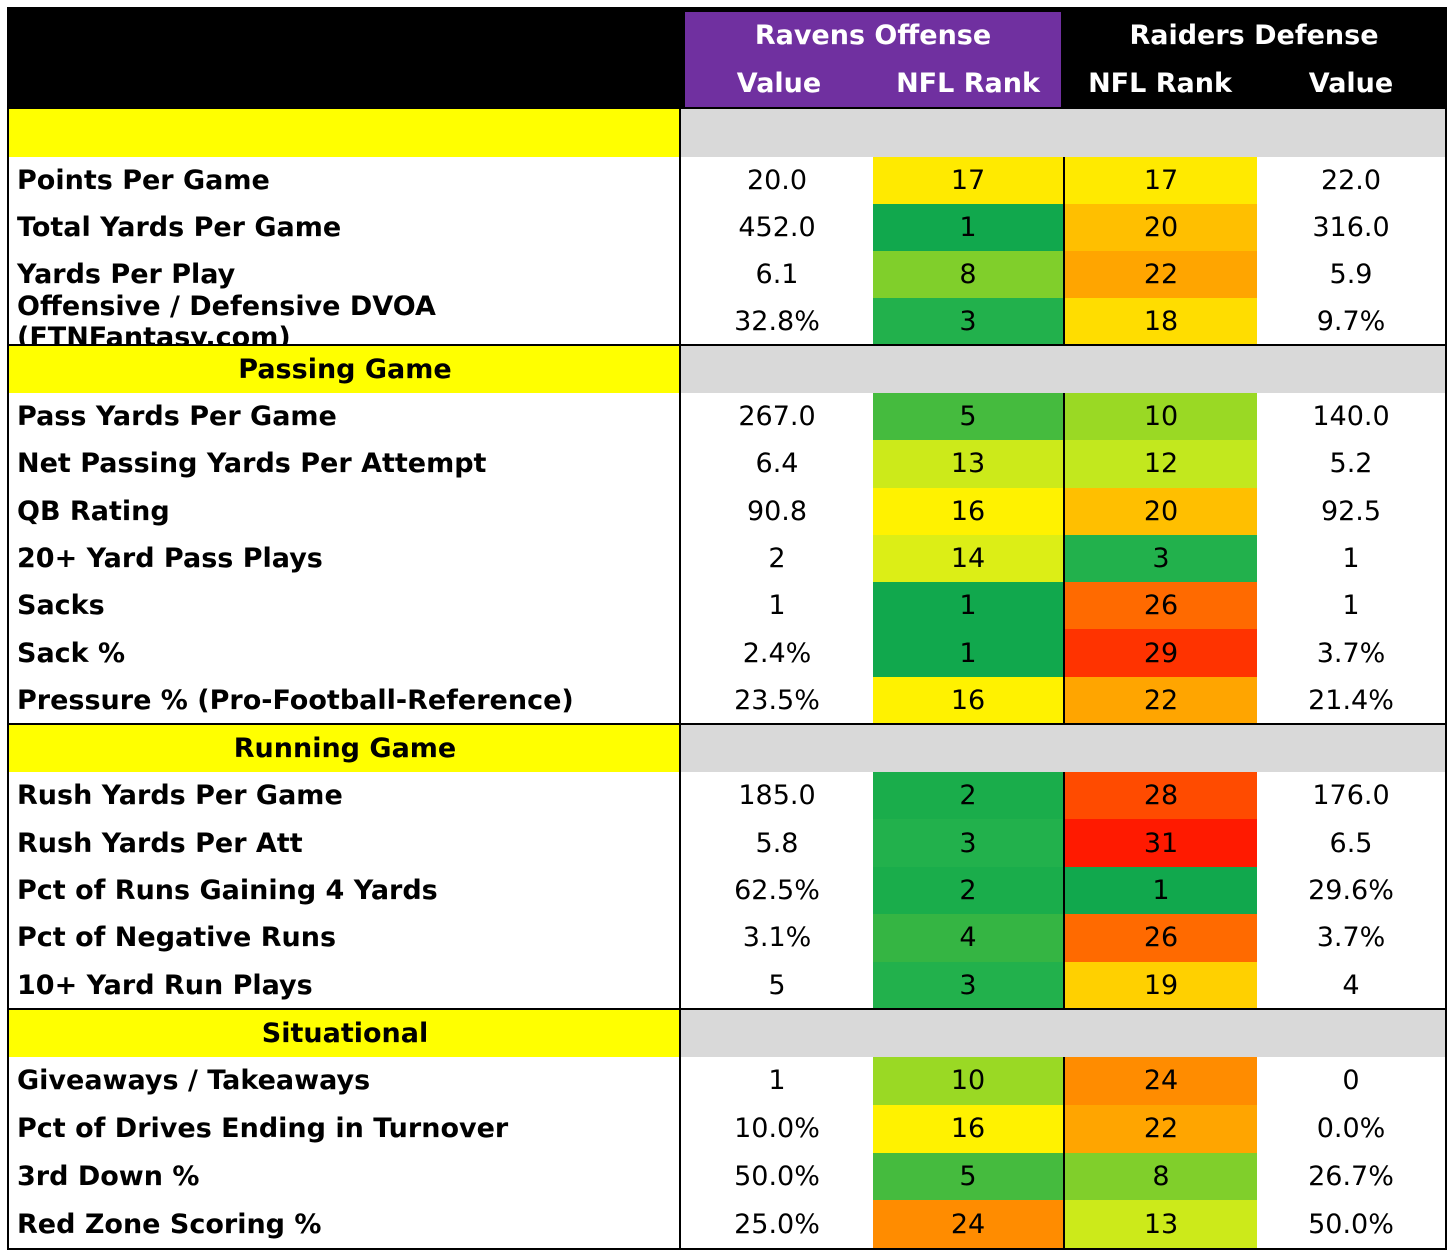 The width and height of the screenshot is (1456, 1257). I want to click on table-row: Net Passing Yards Per Attempt 6.4 13 12 5.2, so click(727, 464).